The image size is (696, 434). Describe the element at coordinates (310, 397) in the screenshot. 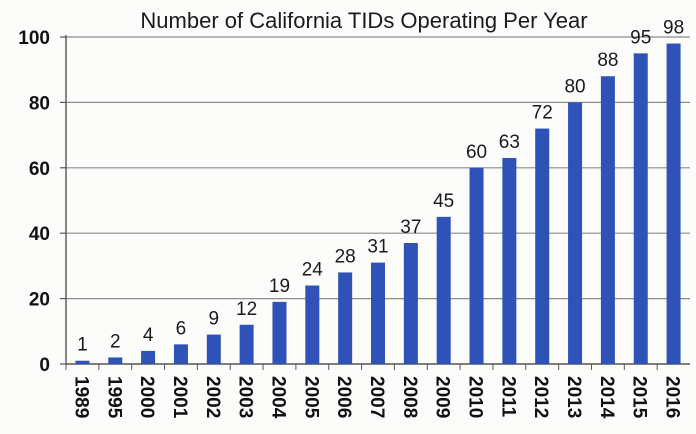

I see `x-tick-label: 2005` at that location.